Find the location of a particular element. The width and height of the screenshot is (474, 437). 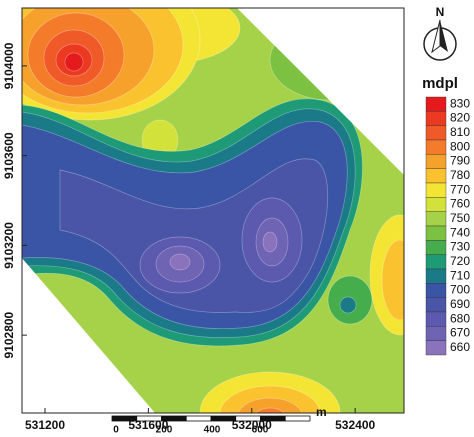

legend-label: 730 is located at coordinates (460, 247).